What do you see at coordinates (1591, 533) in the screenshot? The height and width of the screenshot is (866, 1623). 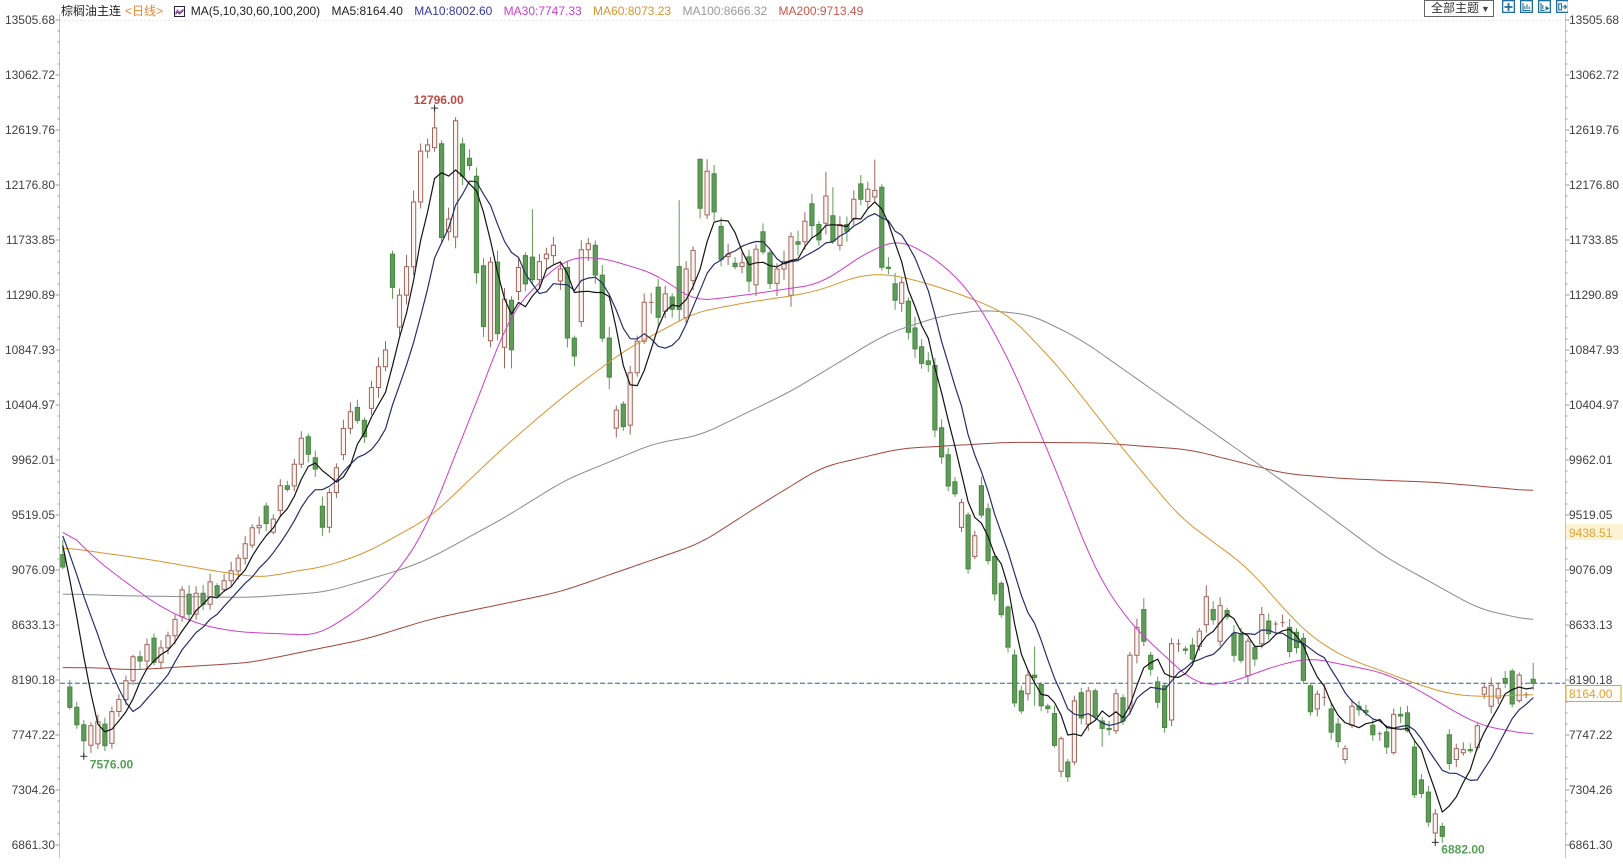 I see `svg-text: 9438.51` at bounding box center [1591, 533].